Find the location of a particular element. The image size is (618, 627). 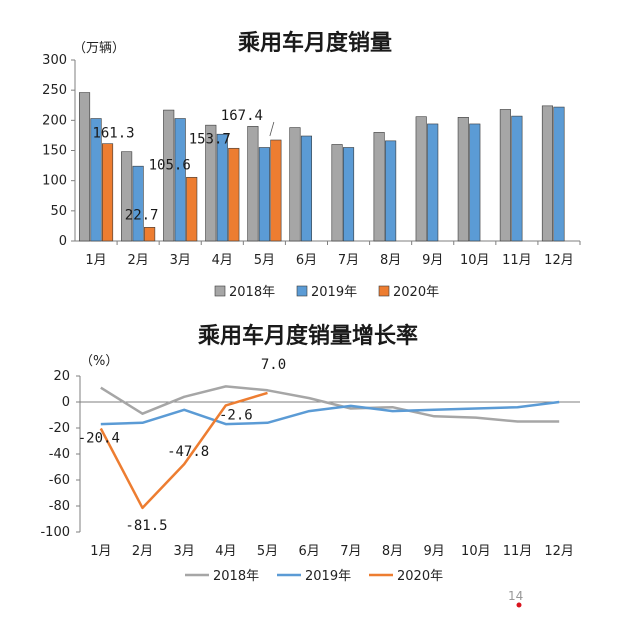

bar-2019年-7月 is located at coordinates (348, 194).